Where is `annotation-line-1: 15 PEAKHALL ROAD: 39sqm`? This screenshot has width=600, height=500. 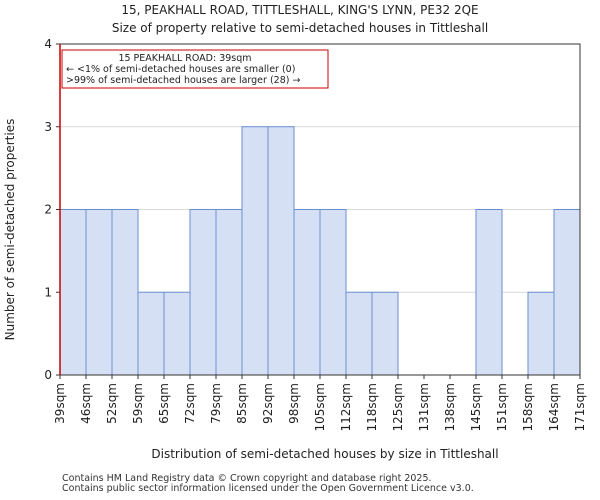
annotation-line-1: 15 PEAKHALL ROAD: 39sqm is located at coordinates (184, 58).